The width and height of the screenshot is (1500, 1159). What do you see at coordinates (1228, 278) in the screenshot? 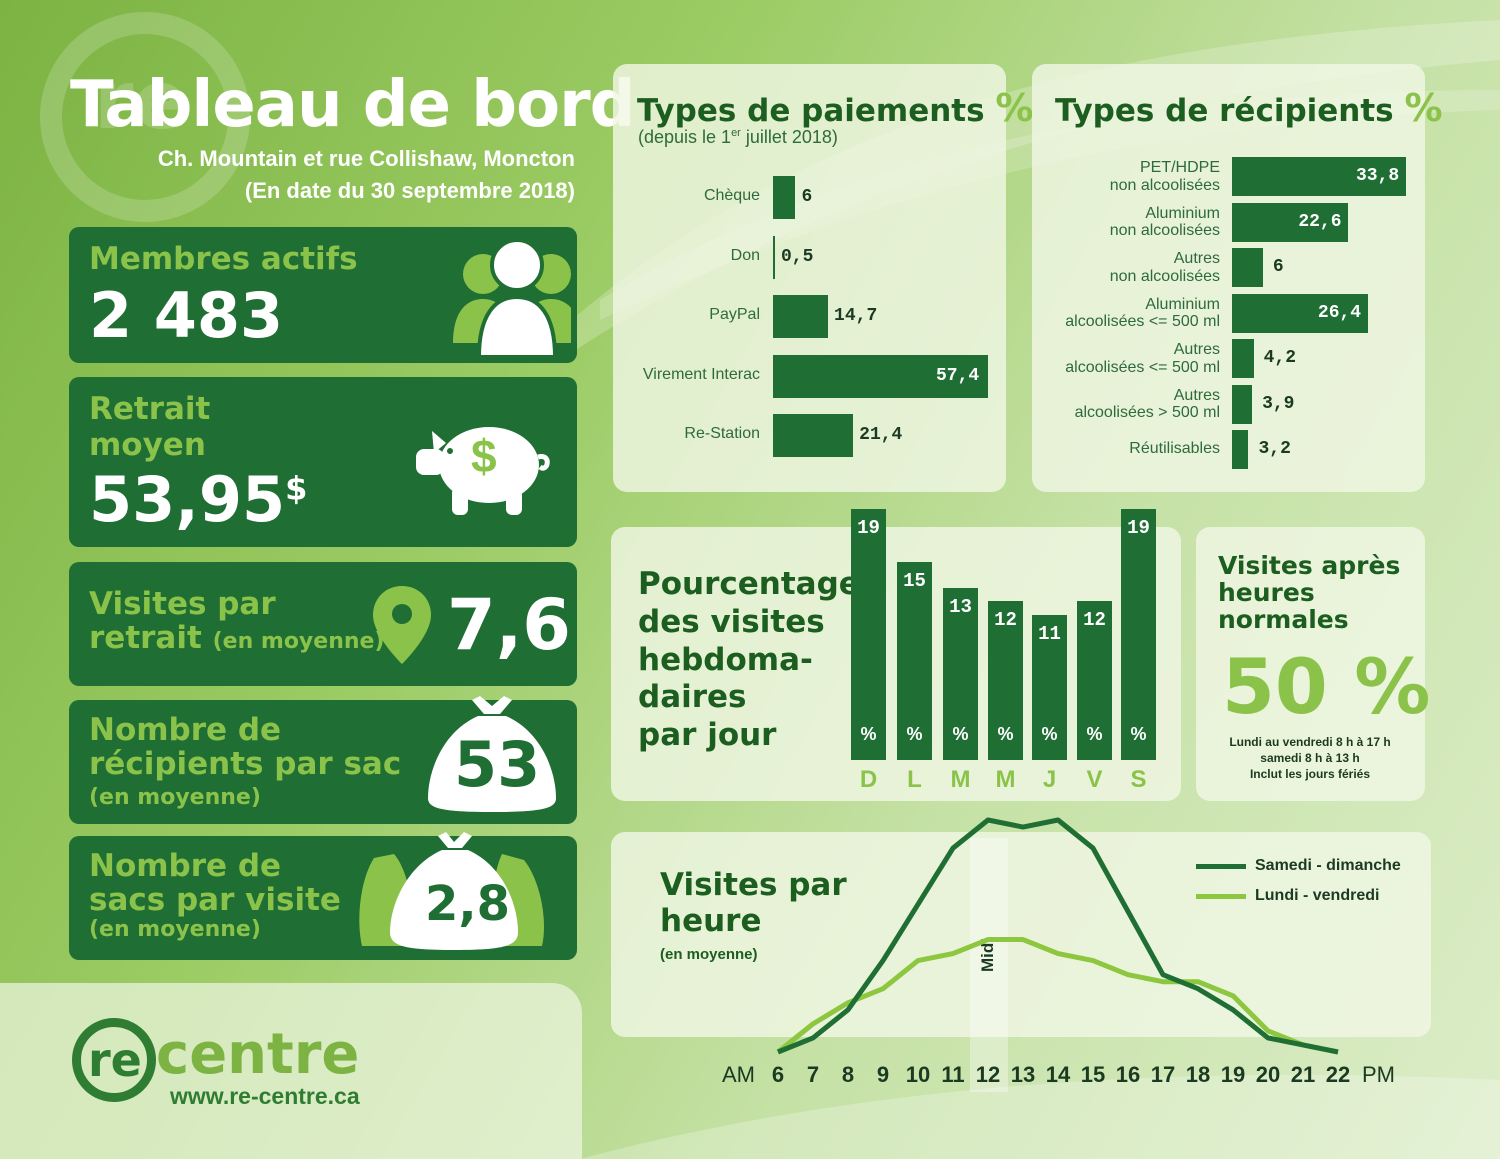
I see `containers-panel` at bounding box center [1228, 278].